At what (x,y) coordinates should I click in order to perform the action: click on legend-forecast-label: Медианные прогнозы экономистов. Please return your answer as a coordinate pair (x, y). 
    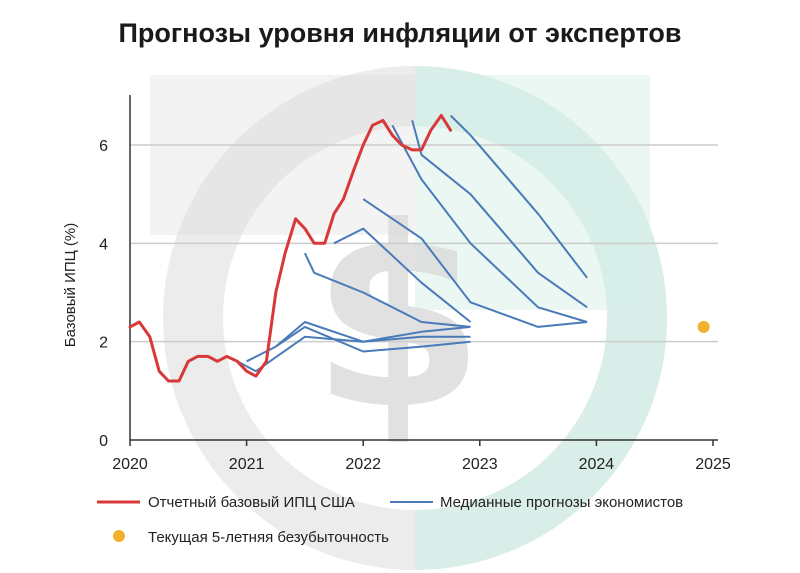
    Looking at the image, I should click on (561, 502).